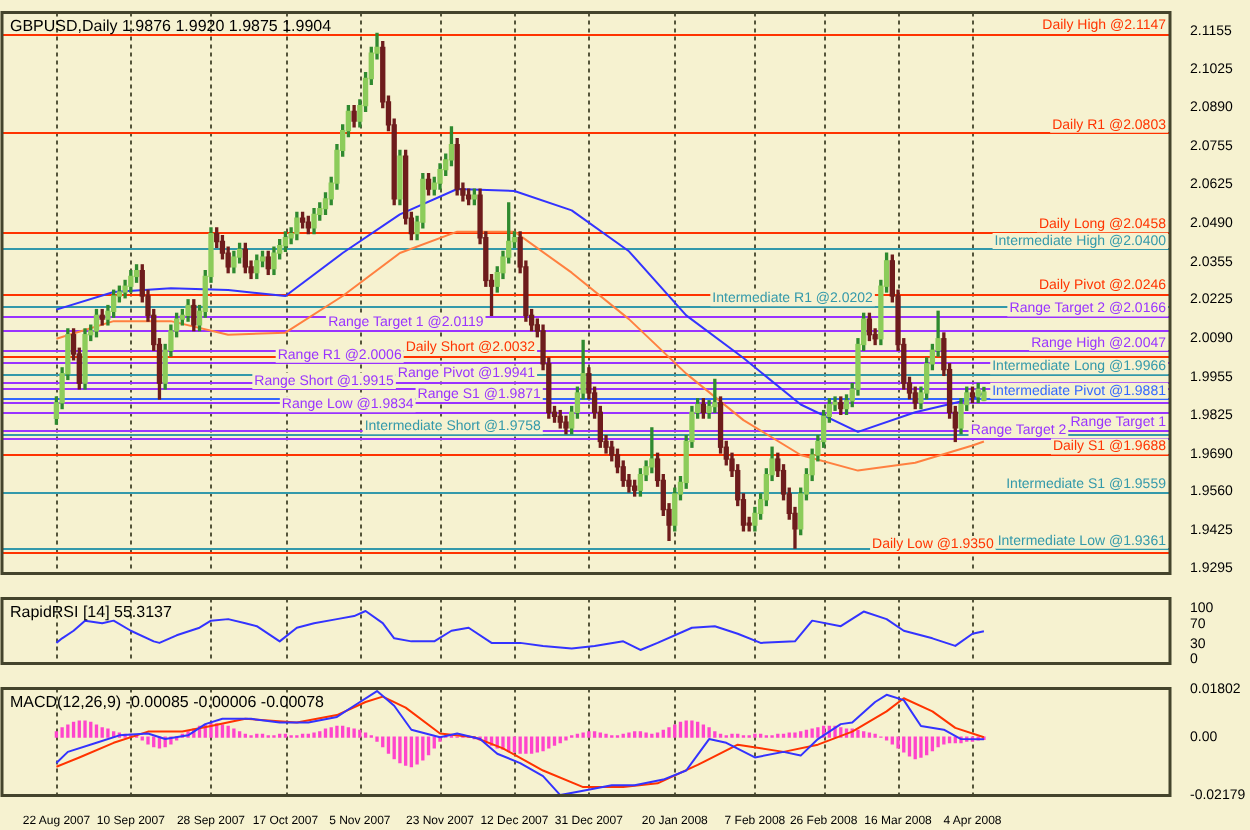 The width and height of the screenshot is (1250, 830). Describe the element at coordinates (91, 611) in the screenshot. I see `chart-title: RapidRSI [14] 55.3137` at that location.